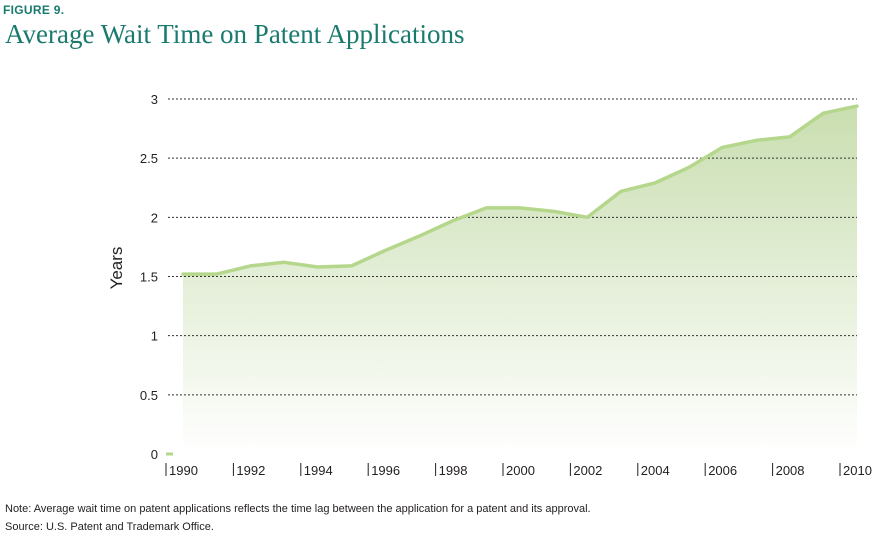 The width and height of the screenshot is (877, 538). Describe the element at coordinates (857, 470) in the screenshot. I see `x-tick-label: 2010` at that location.